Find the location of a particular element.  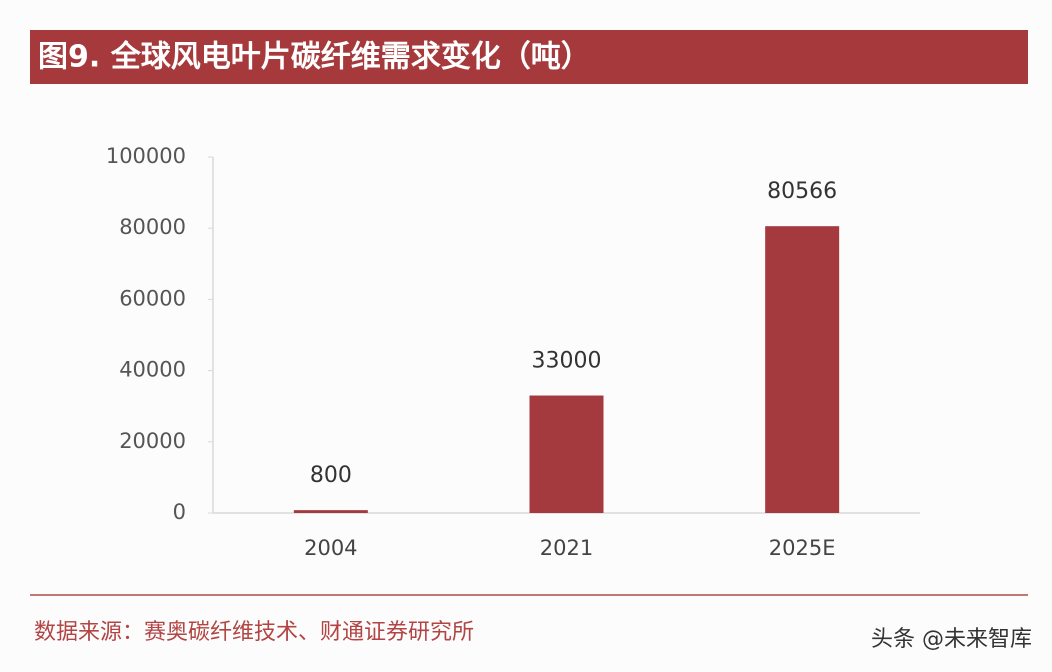

x-tick-label: 2004 is located at coordinates (330, 548).